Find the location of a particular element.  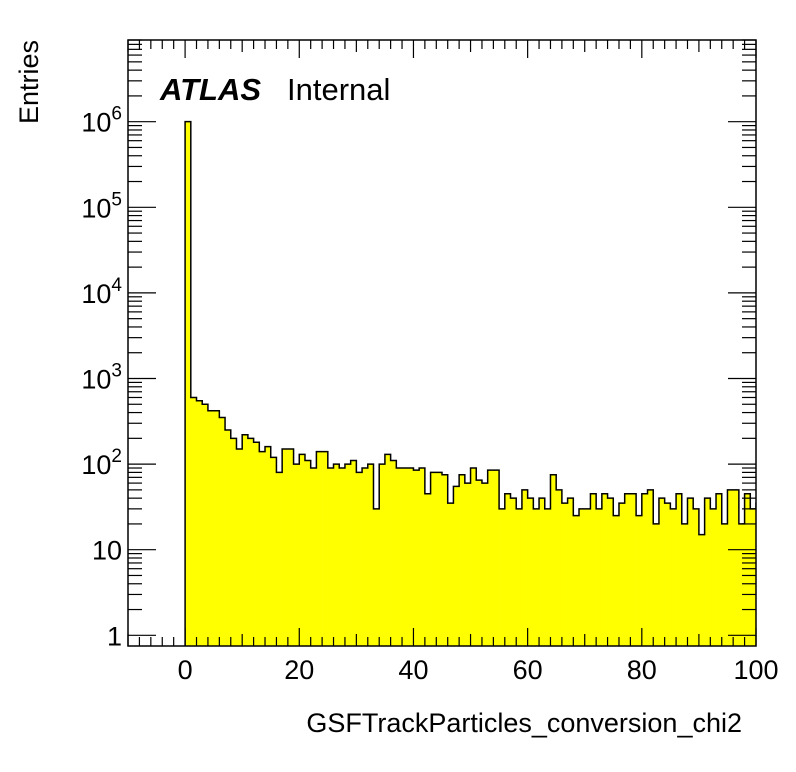

x-tick-label: 0 is located at coordinates (185, 670).